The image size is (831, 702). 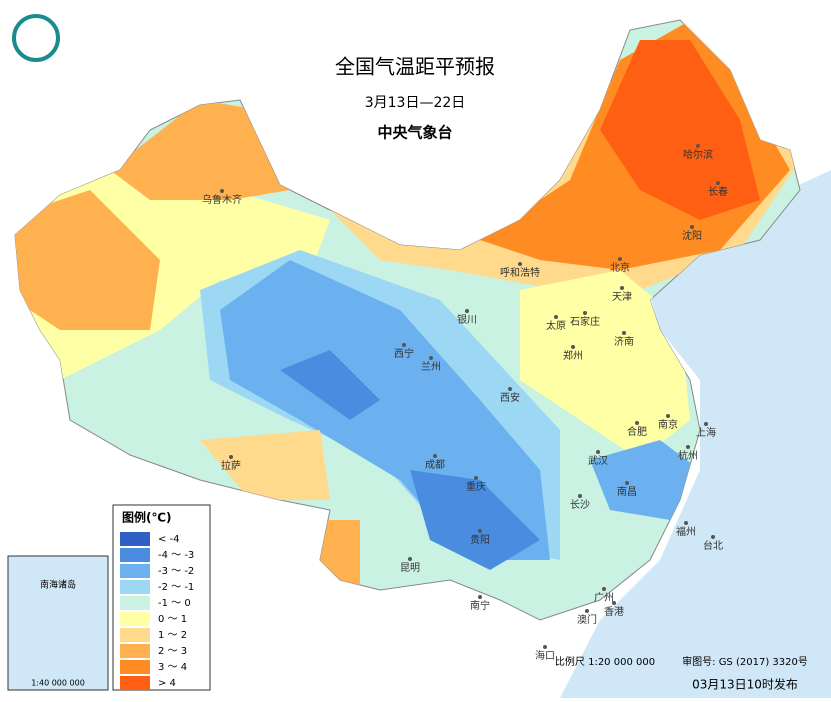 What do you see at coordinates (174, 603) in the screenshot?
I see `legend-label: -1 ～ 0` at bounding box center [174, 603].